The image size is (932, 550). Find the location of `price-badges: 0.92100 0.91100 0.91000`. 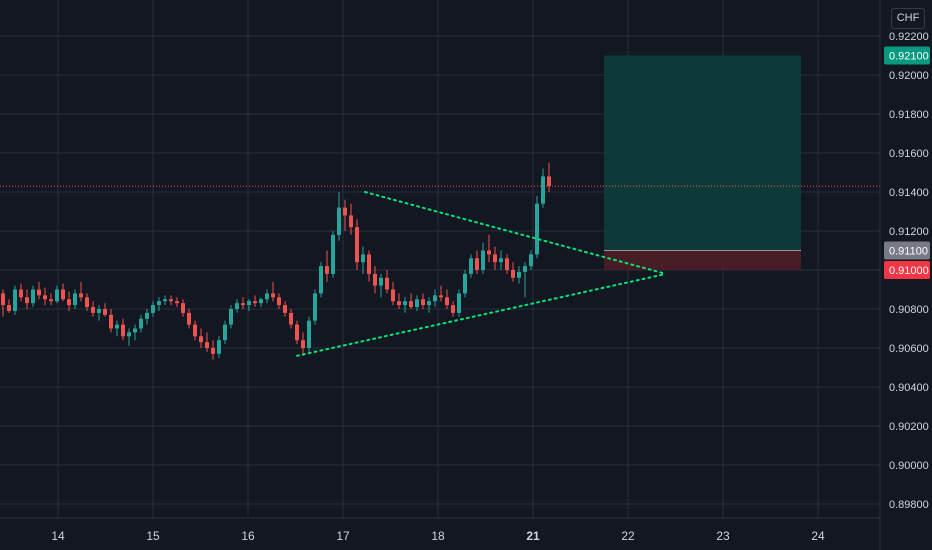

price-badges: 0.92100 0.91100 0.91000 is located at coordinates (907, 162).